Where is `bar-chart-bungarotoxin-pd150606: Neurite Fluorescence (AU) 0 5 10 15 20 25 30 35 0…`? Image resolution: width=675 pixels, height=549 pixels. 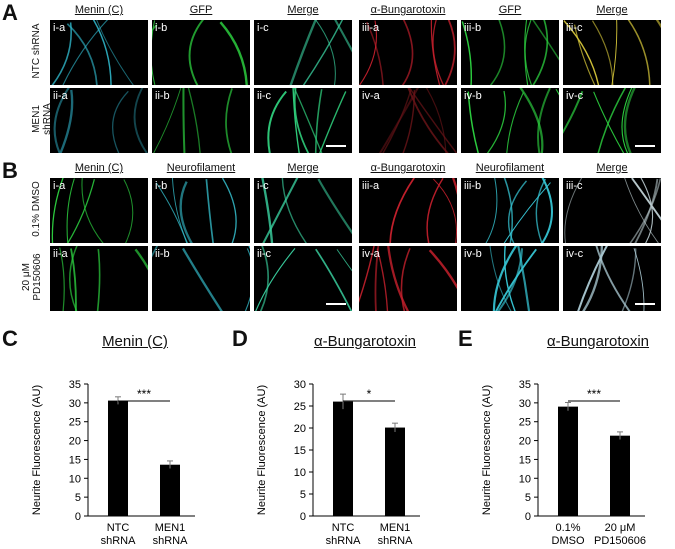 bar-chart-bungarotoxin-pd150606: Neurite Fluorescence (AU) 0 5 10 15 20 25 30 35 0… is located at coordinates (563, 463).